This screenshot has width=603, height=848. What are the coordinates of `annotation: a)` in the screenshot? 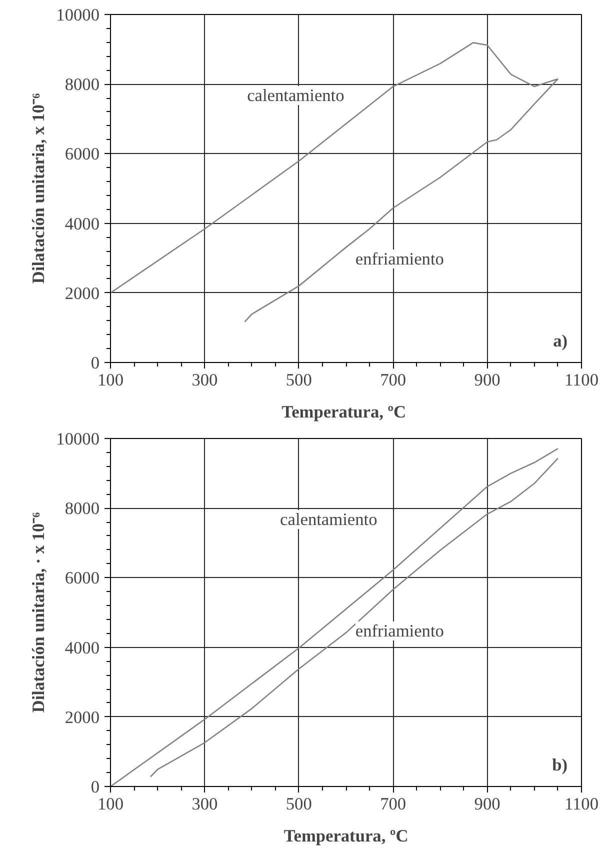 It's located at (560, 341).